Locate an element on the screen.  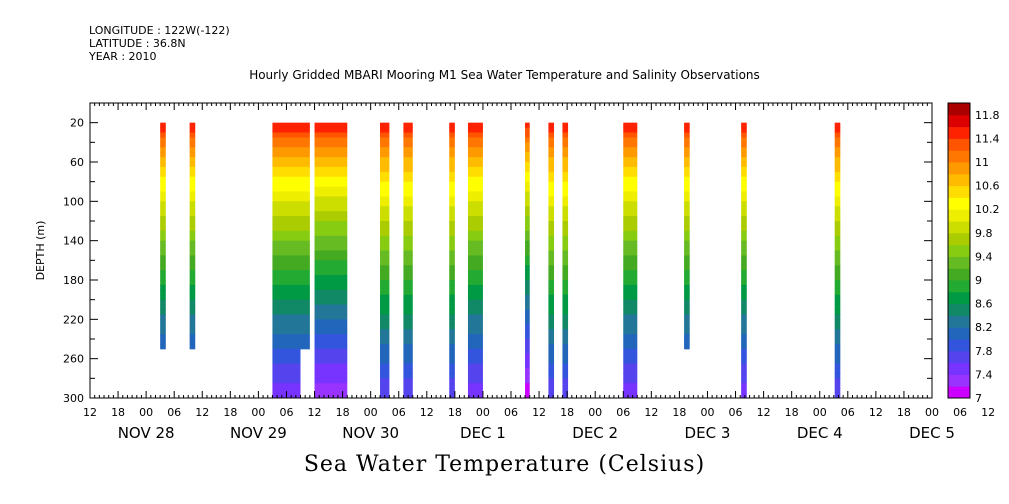
x-tick-label: 06 is located at coordinates (960, 412).